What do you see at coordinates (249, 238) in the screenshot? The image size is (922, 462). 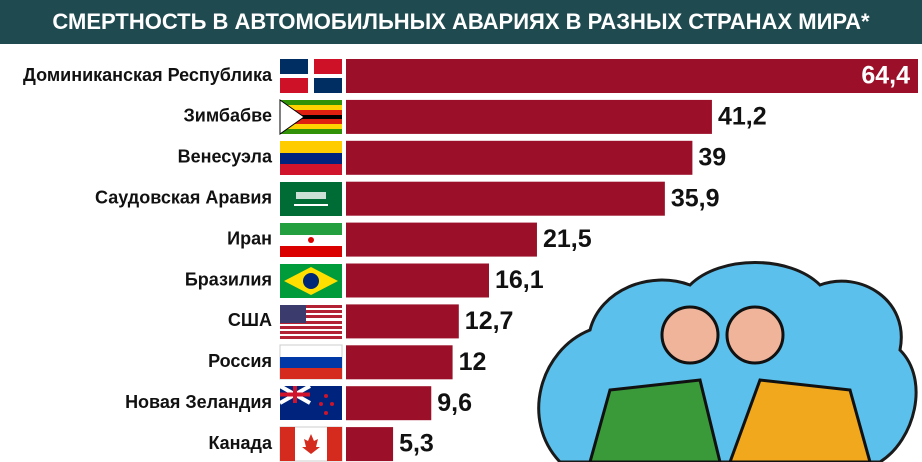 I see `category-label: Иран` at bounding box center [249, 238].